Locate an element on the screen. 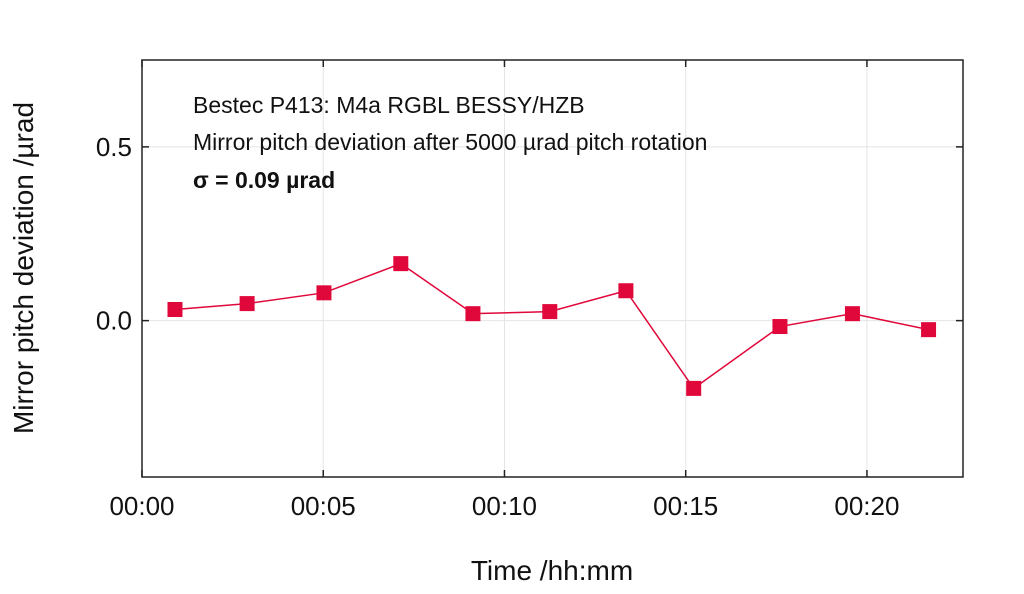 Image resolution: width=1024 pixels, height=594 pixels. chart-title-line-1: Bestec P413: M4a RGBL BESSY/HZB is located at coordinates (389, 105).